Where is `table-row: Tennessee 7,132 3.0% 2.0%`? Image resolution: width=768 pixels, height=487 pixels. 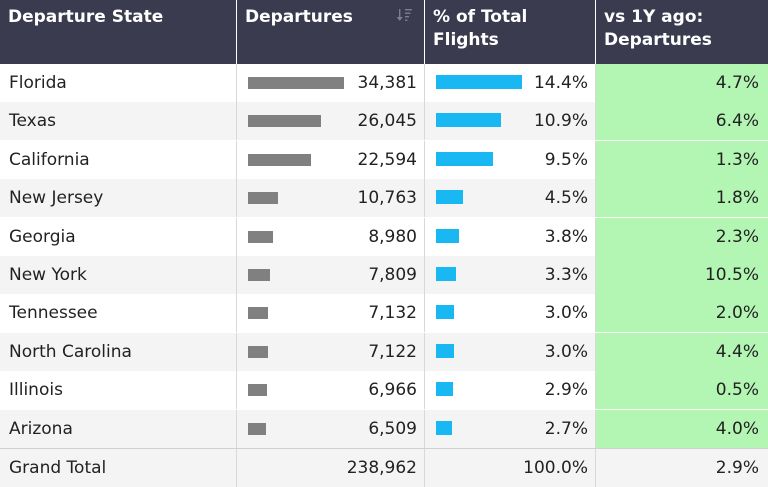
table-row: Tennessee 7,132 3.0% 2.0% is located at coordinates (384, 313).